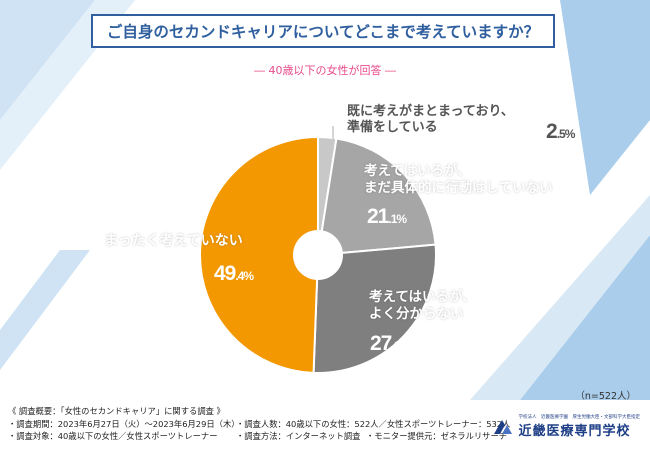 Image resolution: width=650 pixels, height=450 pixels. Describe the element at coordinates (605, 97) in the screenshot. I see `stripe-top-right` at that location.